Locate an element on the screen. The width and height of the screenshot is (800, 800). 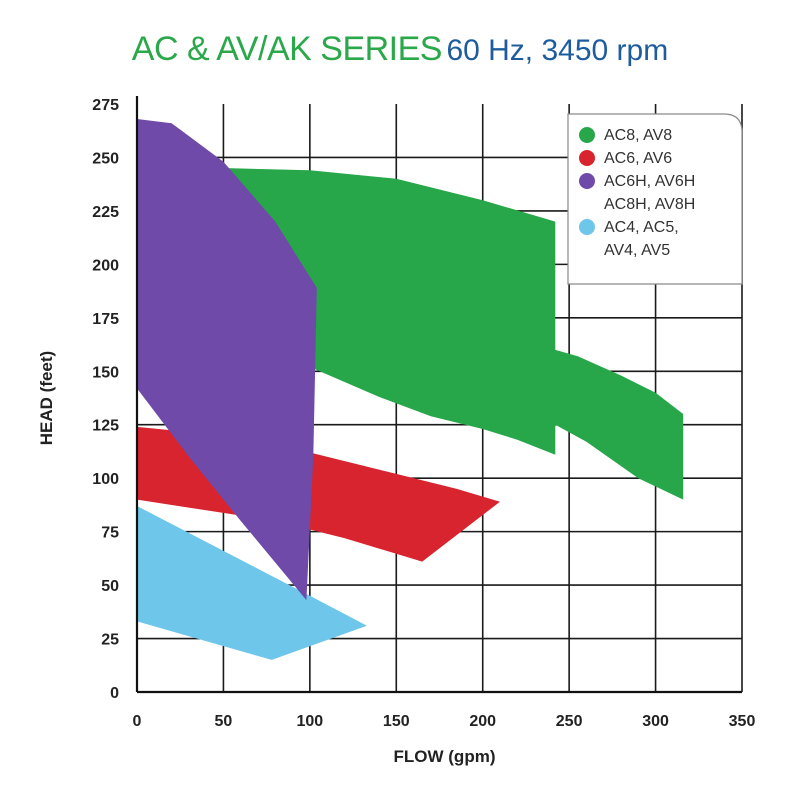
legend-entry-label: AV4, AV5 is located at coordinates (637, 250).